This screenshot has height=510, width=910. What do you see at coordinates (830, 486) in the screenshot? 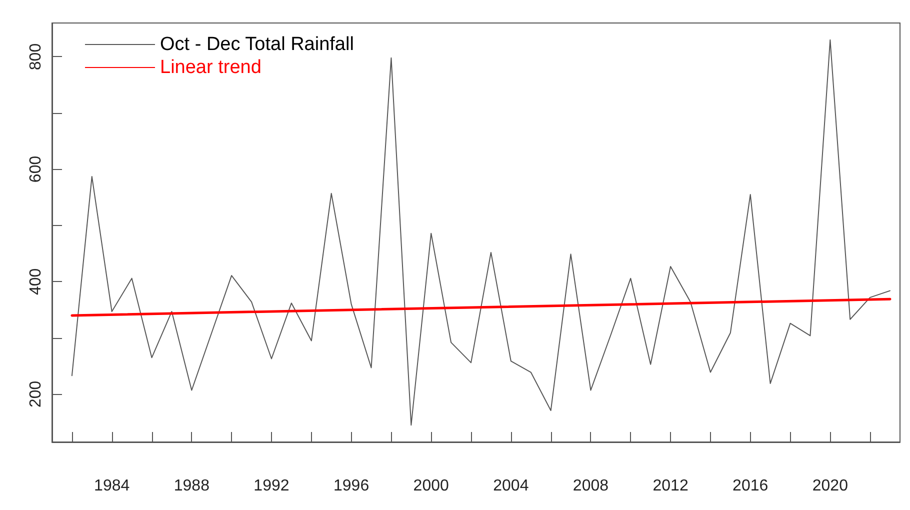
I see `x-tick-label: 2020` at bounding box center [830, 486].